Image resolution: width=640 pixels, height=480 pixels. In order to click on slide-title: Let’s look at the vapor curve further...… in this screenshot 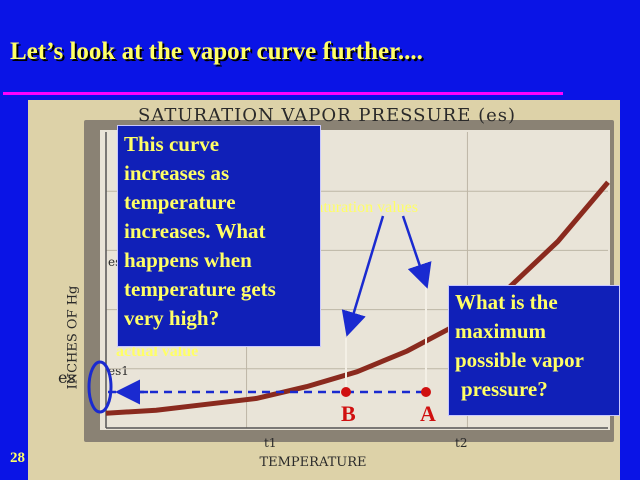, I will do `click(216, 51)`.